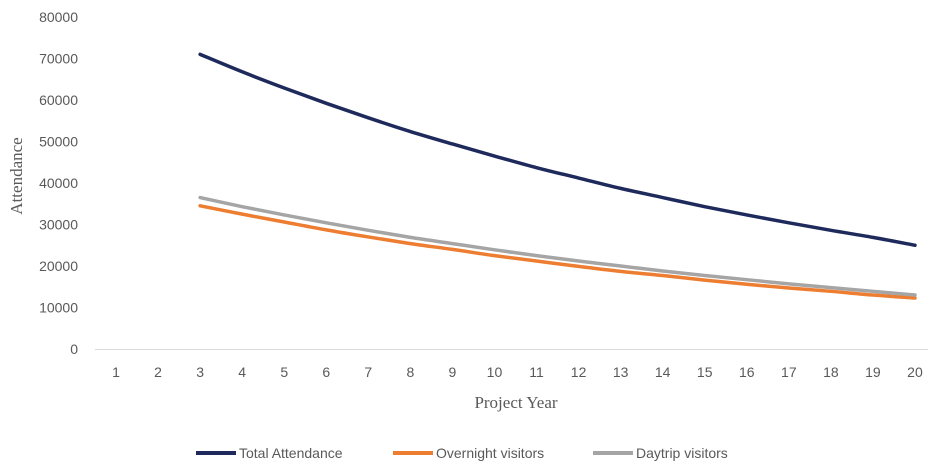  Describe the element at coordinates (58, 225) in the screenshot. I see `y-tick-label: 30000` at that location.